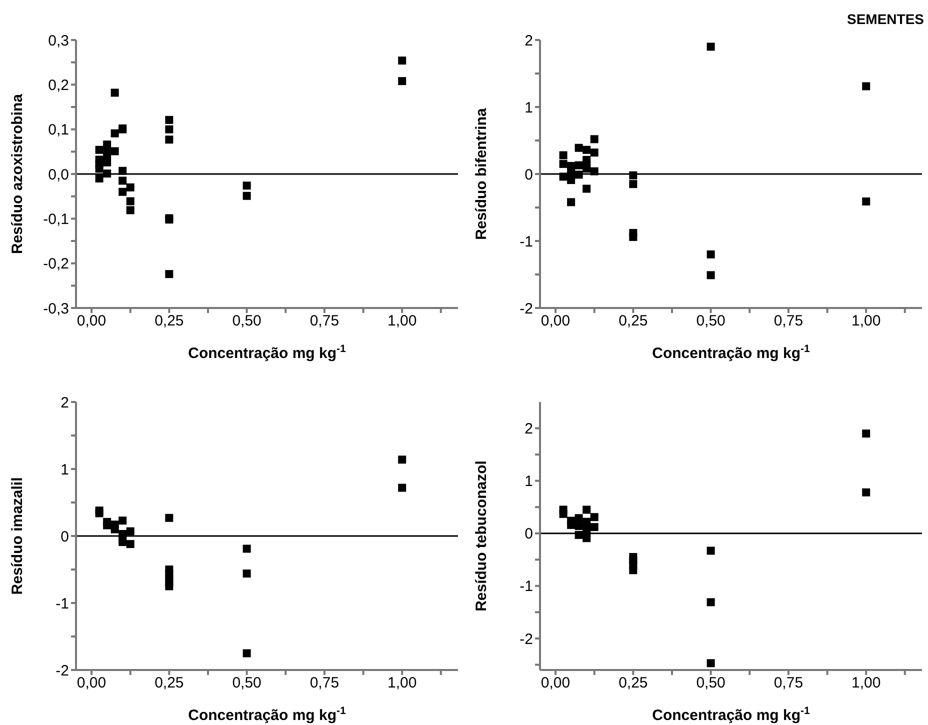  Describe the element at coordinates (885, 19) in the screenshot. I see `text: SEMENTES` at that location.